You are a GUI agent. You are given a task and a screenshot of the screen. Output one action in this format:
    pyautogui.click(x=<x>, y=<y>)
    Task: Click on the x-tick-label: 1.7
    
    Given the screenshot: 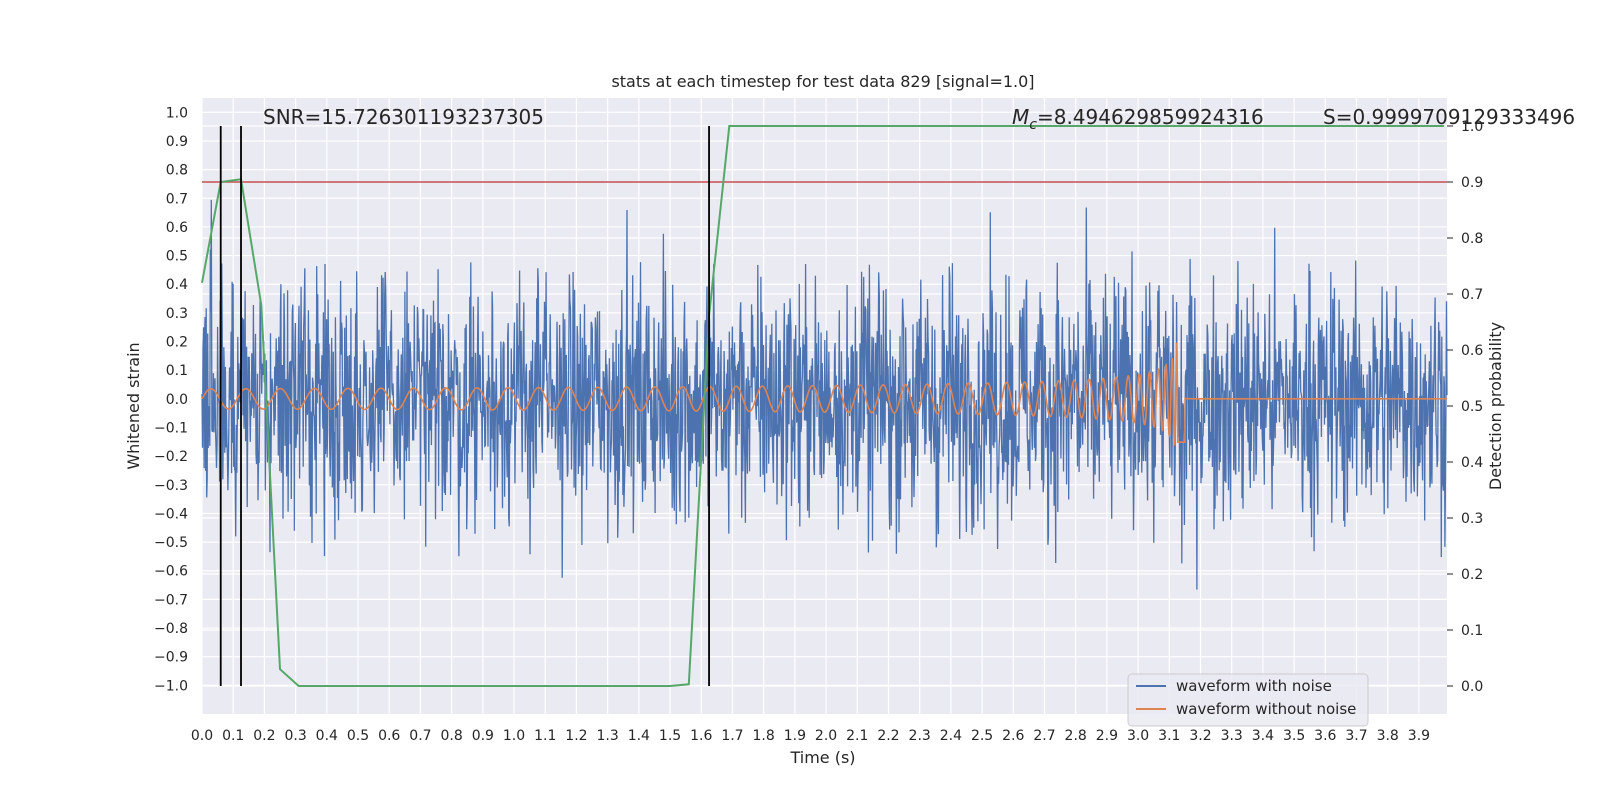 What is the action you would take?
    pyautogui.click(x=732, y=736)
    